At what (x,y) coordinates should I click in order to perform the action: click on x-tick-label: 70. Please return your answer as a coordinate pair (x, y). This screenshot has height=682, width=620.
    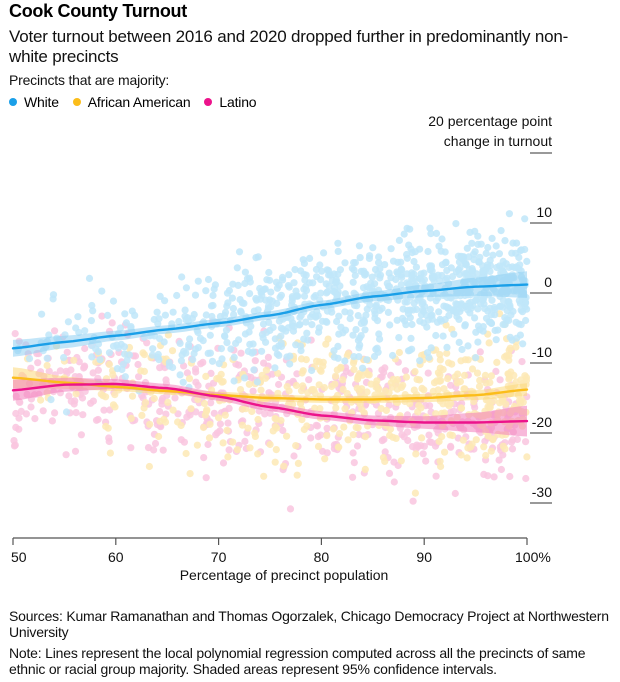
    Looking at the image, I should click on (219, 557).